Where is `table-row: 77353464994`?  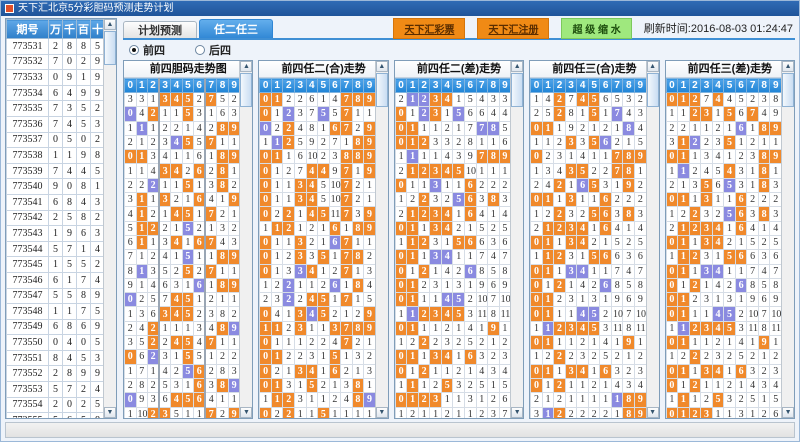 table-row: 77353464994 is located at coordinates (61, 93).